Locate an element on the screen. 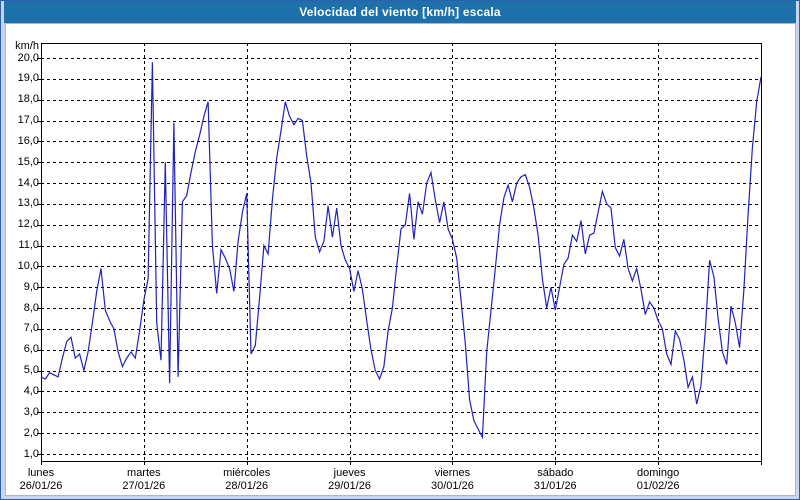  y-tick-label: 20,0 is located at coordinates (28, 57).